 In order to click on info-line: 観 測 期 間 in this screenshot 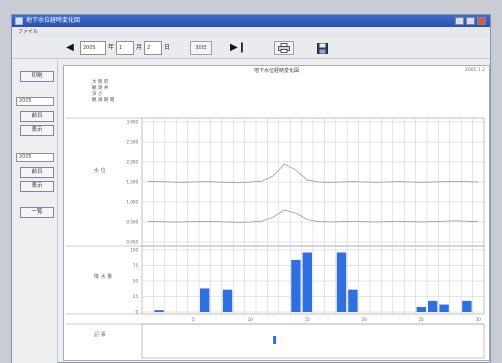, I will do `click(103, 100)`.